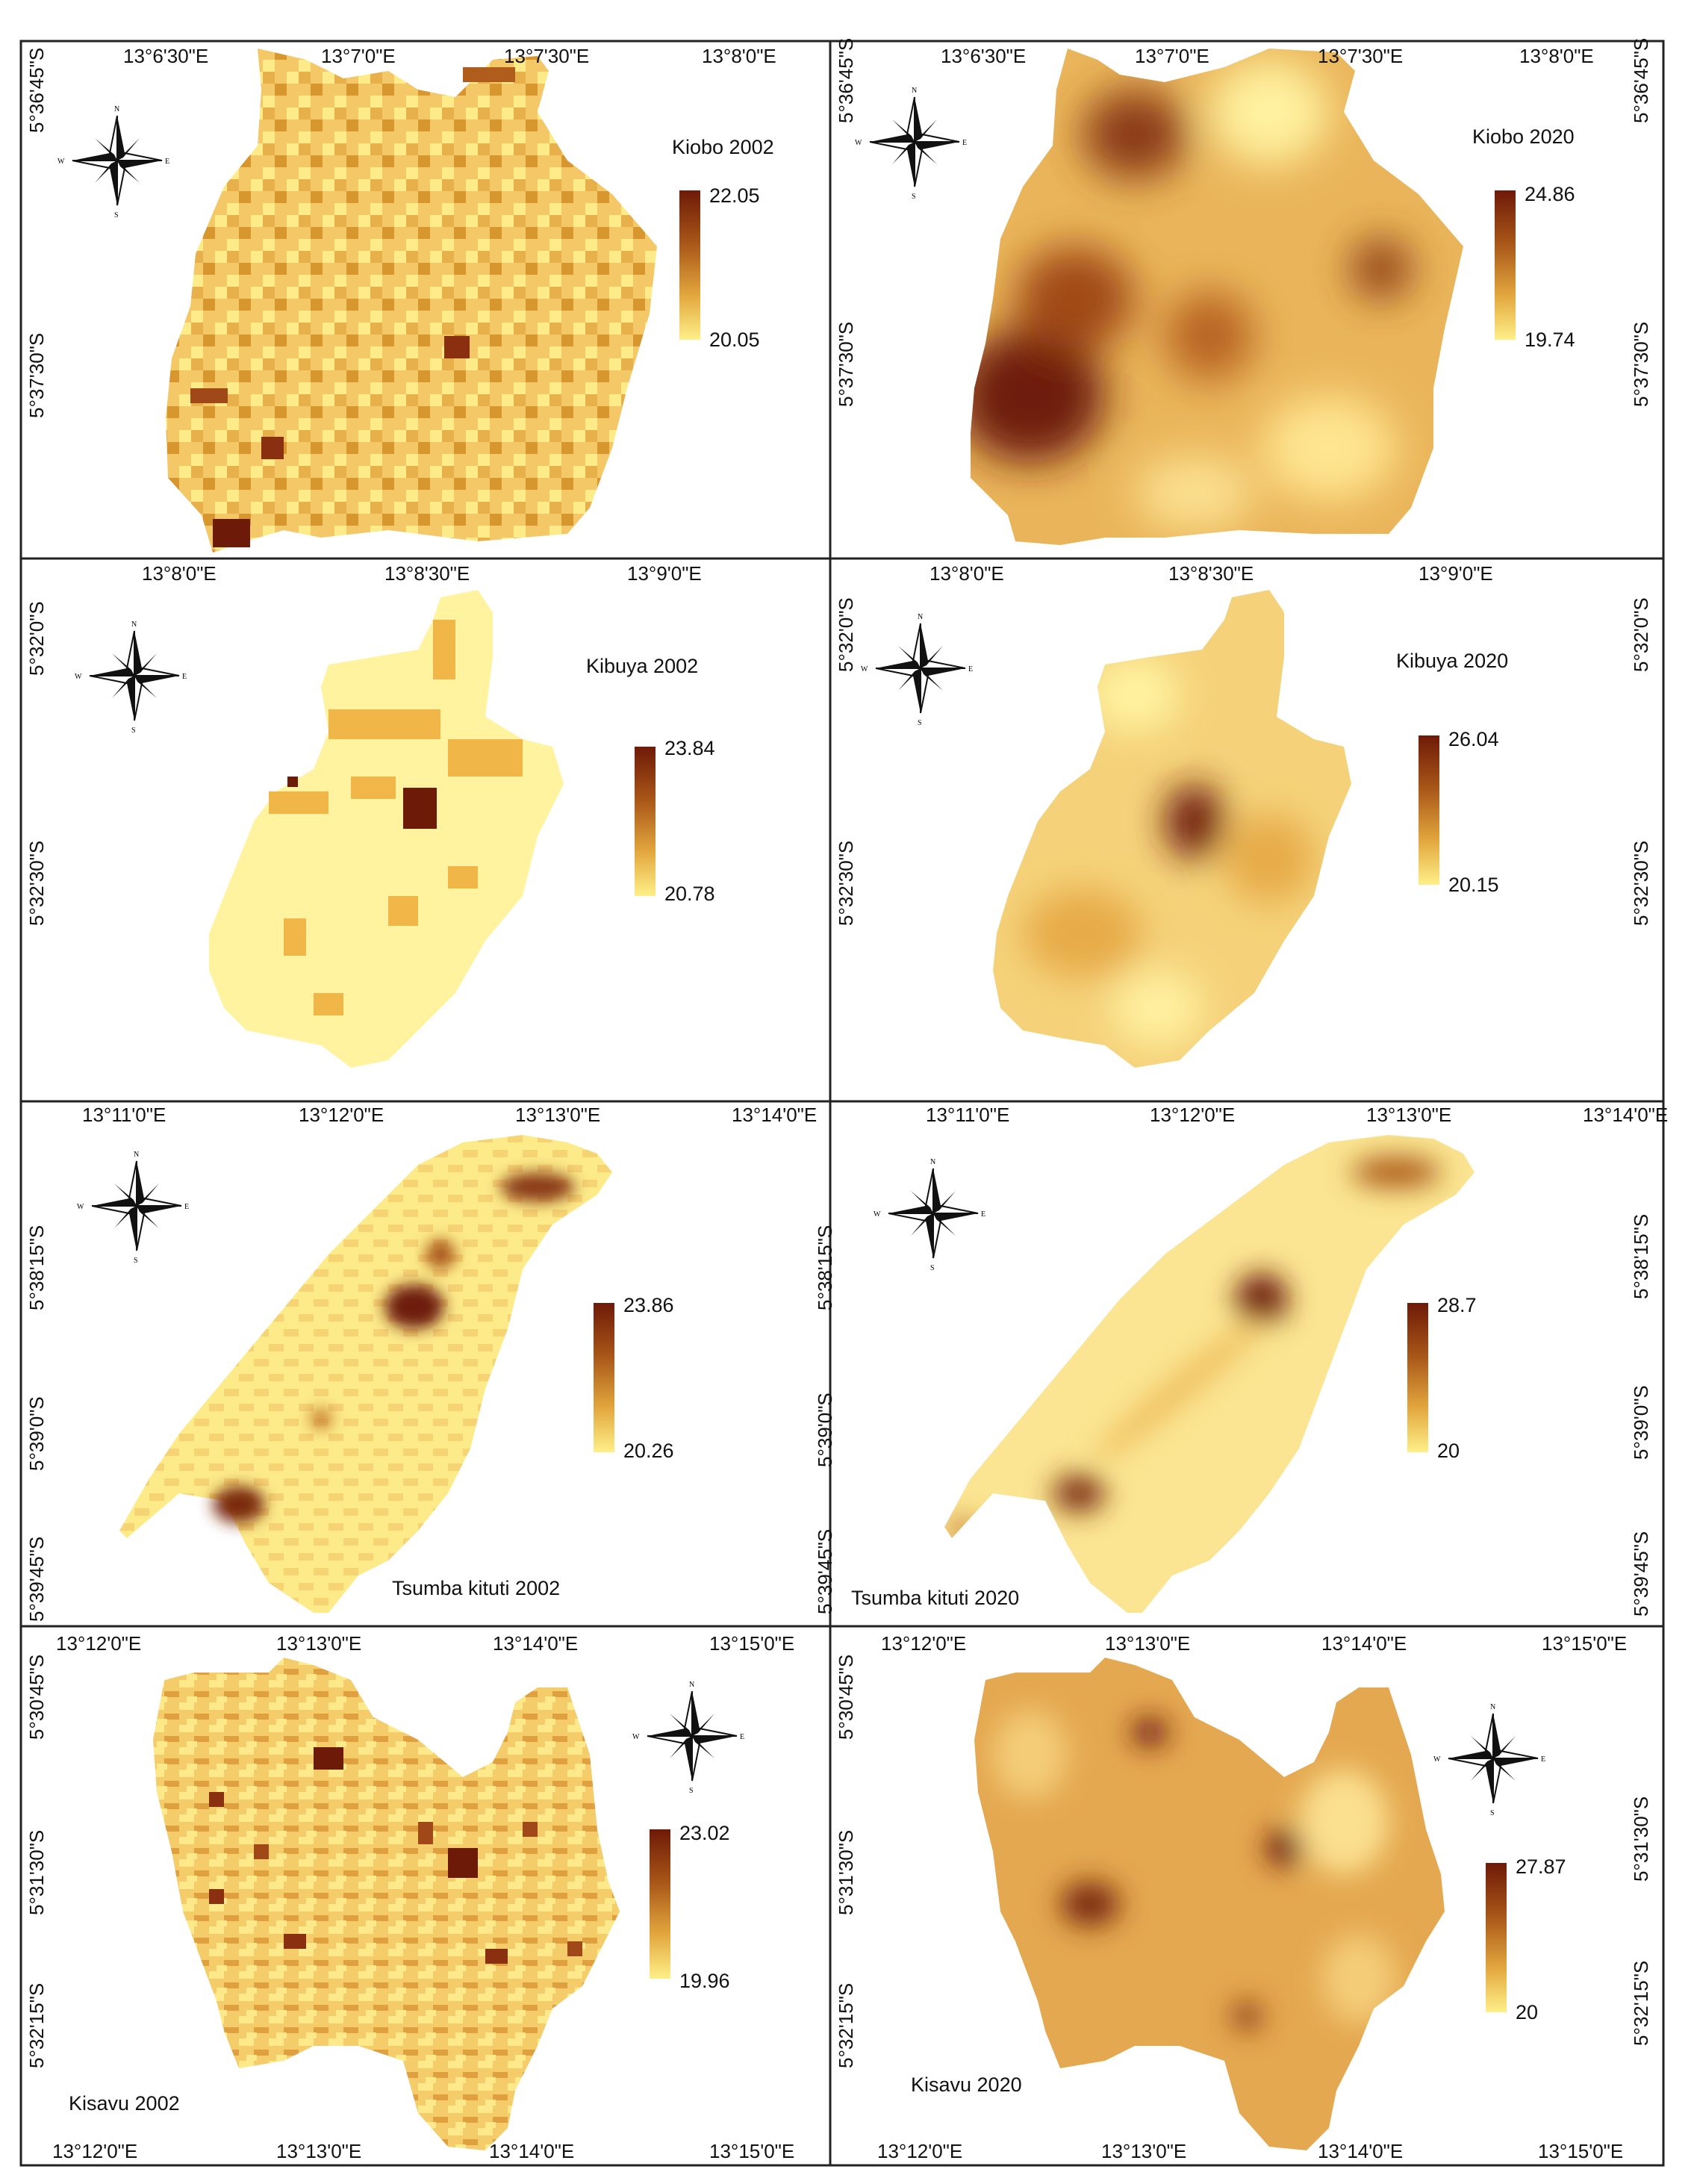 This screenshot has width=1694, height=2184. What do you see at coordinates (1550, 340) in the screenshot?
I see `legend-min: 19.74` at bounding box center [1550, 340].